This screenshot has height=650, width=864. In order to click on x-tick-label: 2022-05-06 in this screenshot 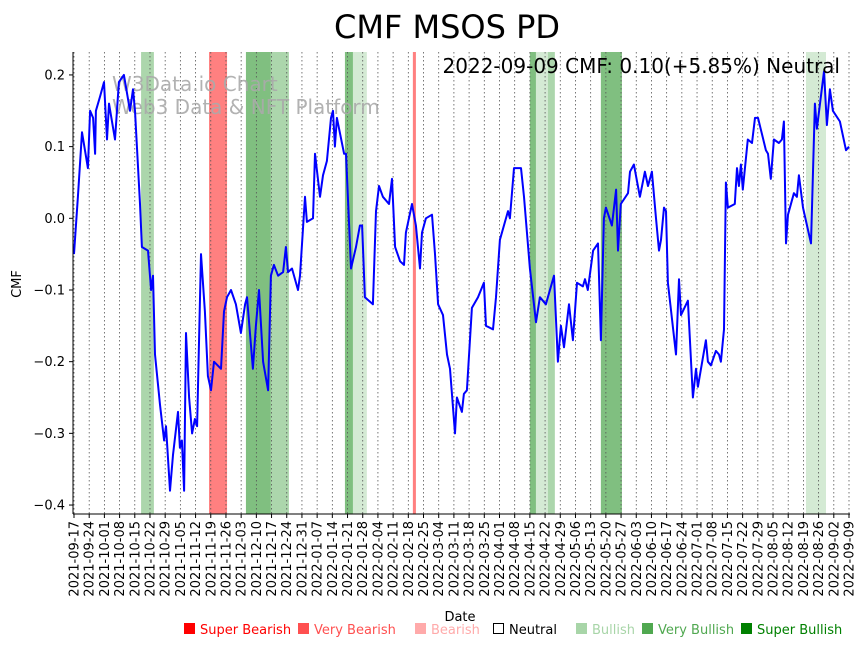, I will do `click(576, 559)`.